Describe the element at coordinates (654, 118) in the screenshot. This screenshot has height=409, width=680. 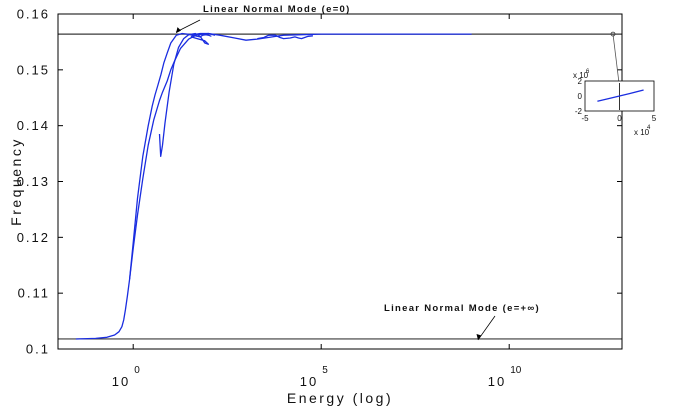
I see `inset-x-tick-label: 5` at that location.